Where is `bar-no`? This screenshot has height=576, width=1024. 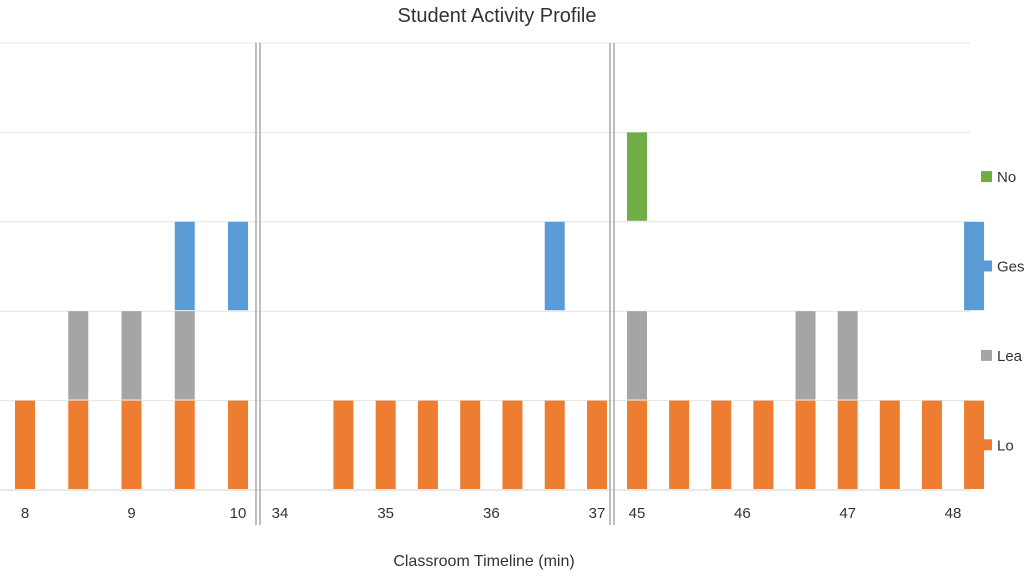 bar-no is located at coordinates (637, 176).